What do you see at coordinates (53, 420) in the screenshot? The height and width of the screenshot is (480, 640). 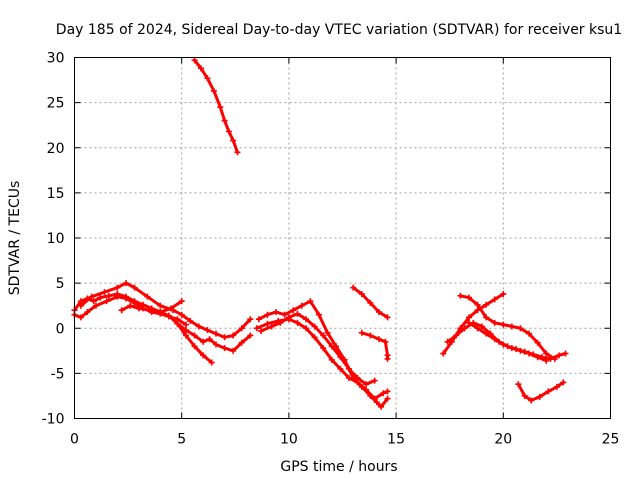 I see `y-tick-label: -10` at bounding box center [53, 420].